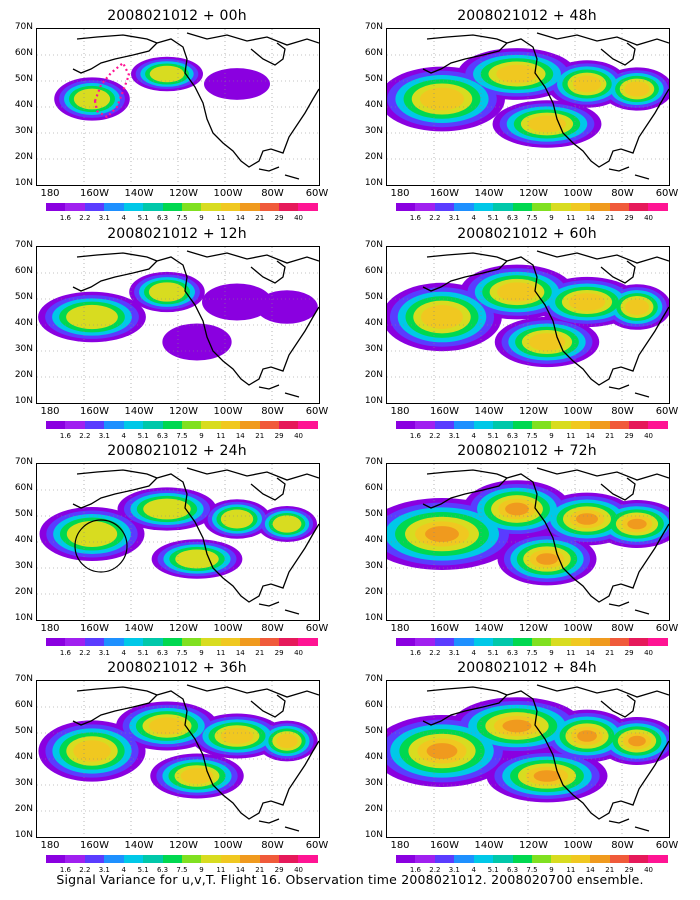 This screenshot has height=900, width=700. What do you see at coordinates (65, 436) in the screenshot?
I see `colorbar-label: 1.6` at bounding box center [65, 436].